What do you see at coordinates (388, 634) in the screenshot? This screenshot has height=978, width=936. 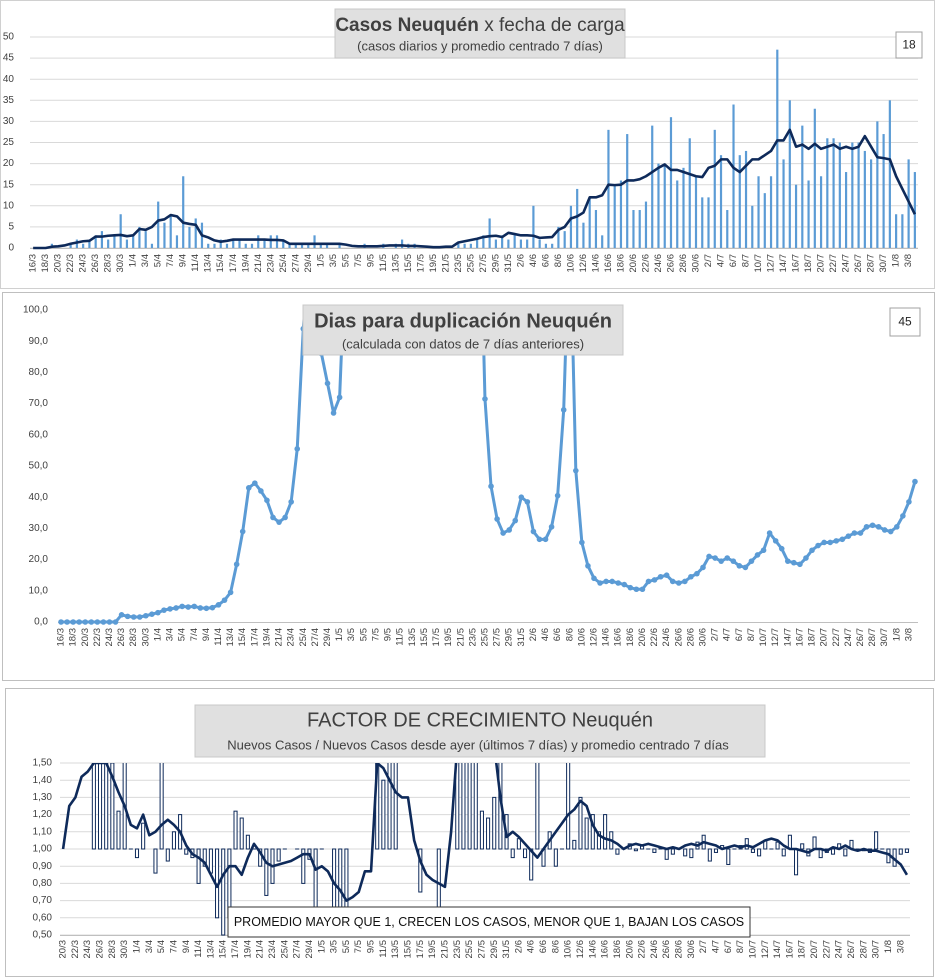 I see `x-tick-label: 9/5` at bounding box center [388, 634].